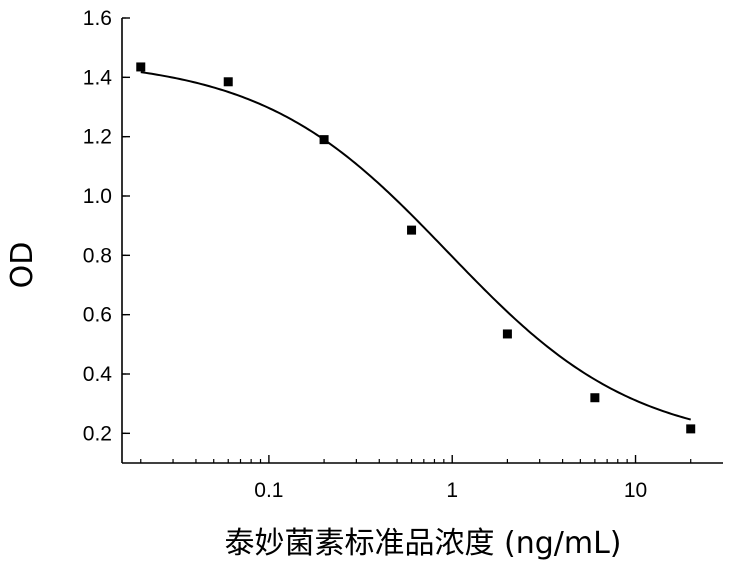  I want to click on y-tick-label: 1.6, so click(97, 18).